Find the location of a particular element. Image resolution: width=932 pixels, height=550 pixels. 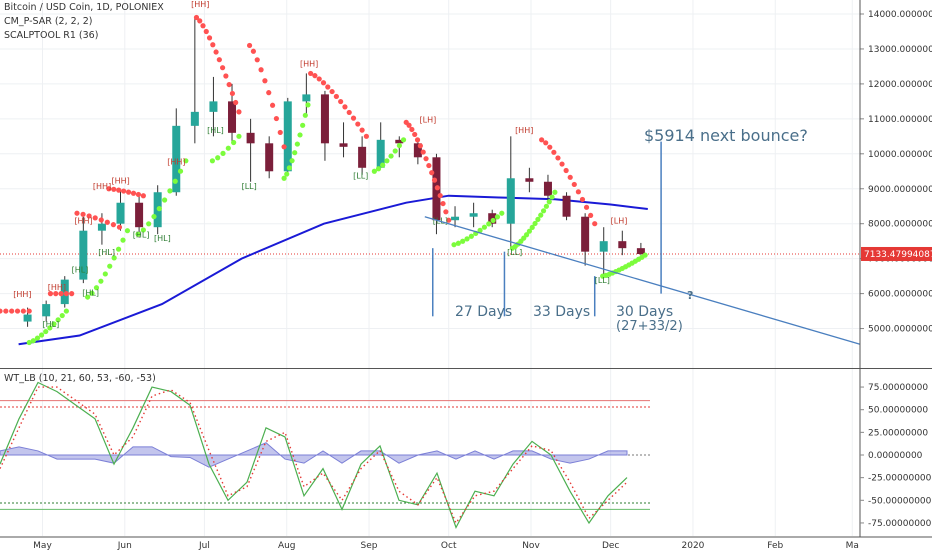

bounce-label: $5914 next bounce? is located at coordinates (726, 135).